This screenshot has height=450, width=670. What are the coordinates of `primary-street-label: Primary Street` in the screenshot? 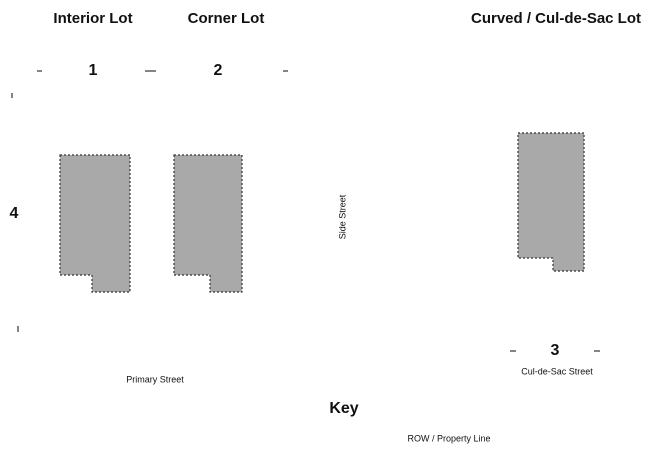 It's located at (155, 379).